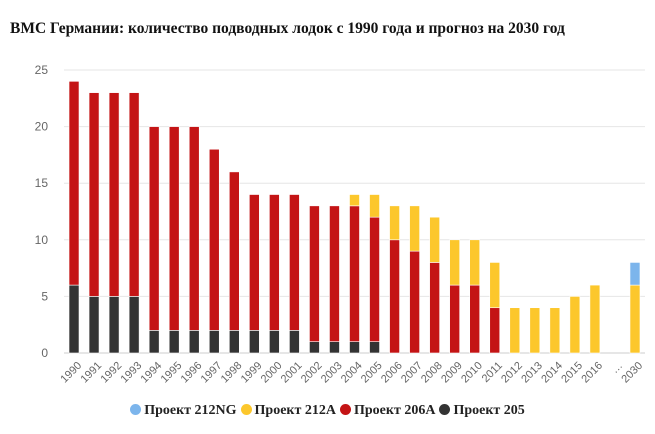  Describe the element at coordinates (194, 342) in the screenshot. I see `bar-проект-205-1996` at that location.